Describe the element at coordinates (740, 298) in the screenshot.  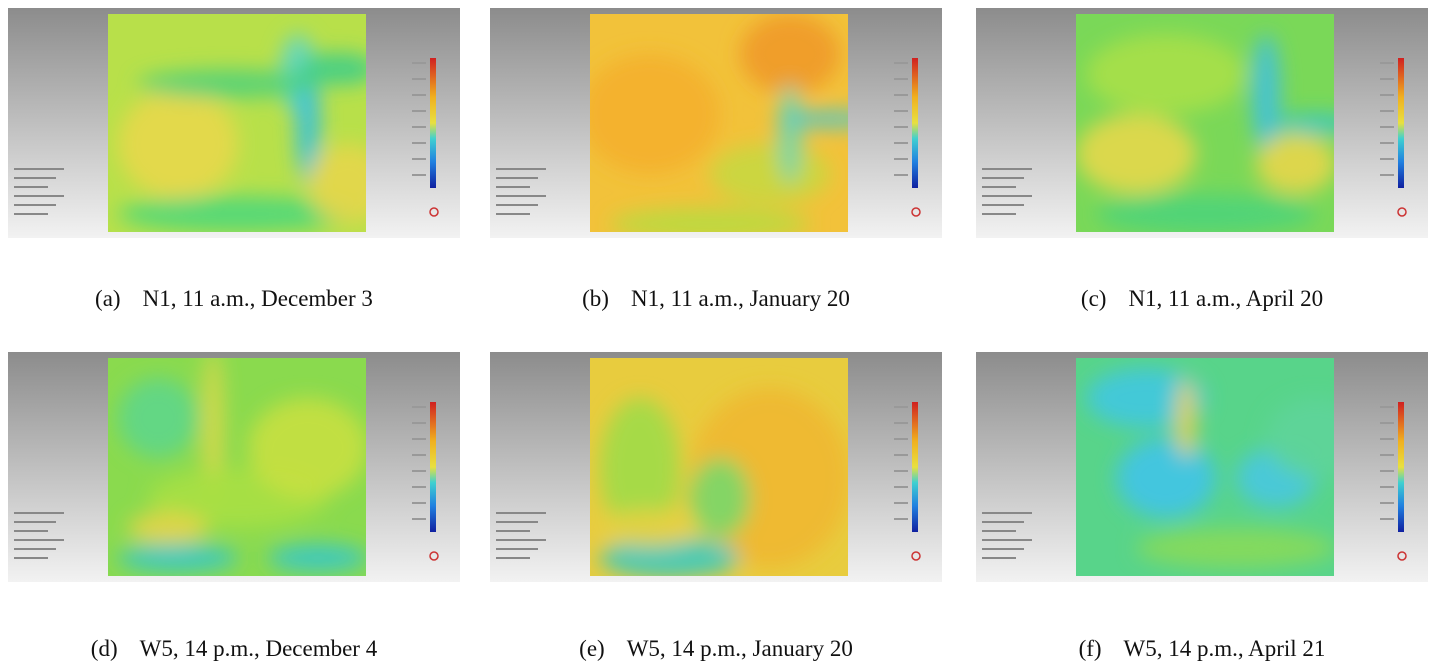
I see `caption-text: N1, 11 a.m., January 20` at that location.